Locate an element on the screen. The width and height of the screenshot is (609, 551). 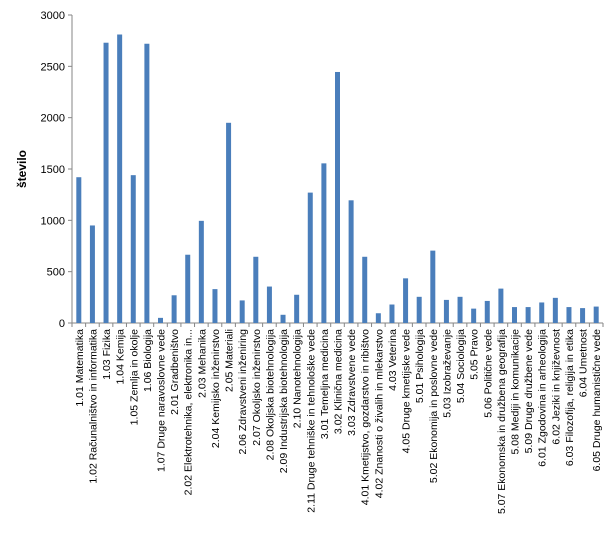
x-category-label: 2.01 Gradbeništvo is located at coordinates (175, 372).